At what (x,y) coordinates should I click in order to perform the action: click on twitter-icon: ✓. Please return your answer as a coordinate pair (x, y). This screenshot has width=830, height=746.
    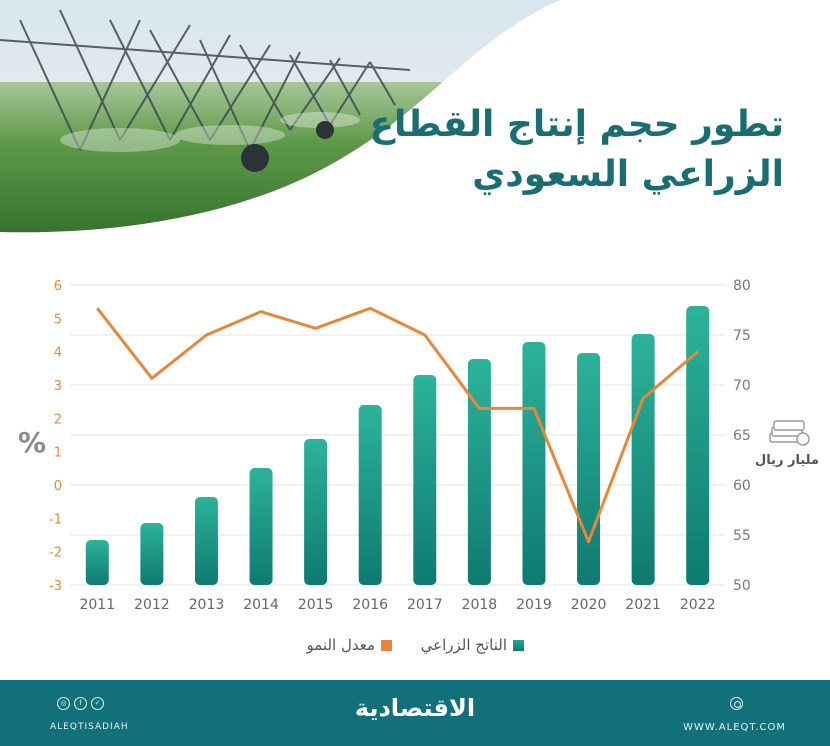
    Looking at the image, I should click on (97, 703).